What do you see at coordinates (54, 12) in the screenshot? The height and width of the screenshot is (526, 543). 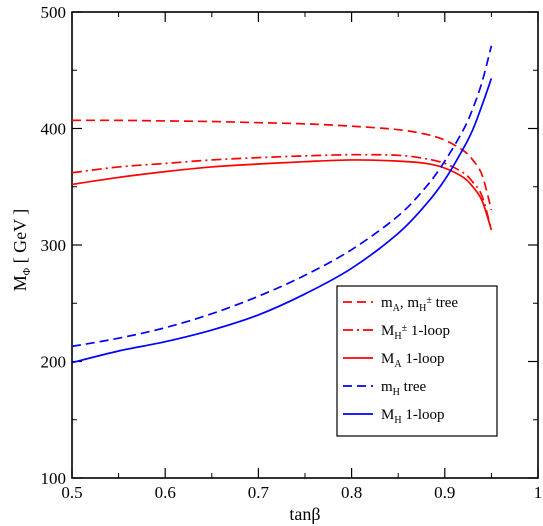 I see `y-tick-label: 500` at bounding box center [54, 12].